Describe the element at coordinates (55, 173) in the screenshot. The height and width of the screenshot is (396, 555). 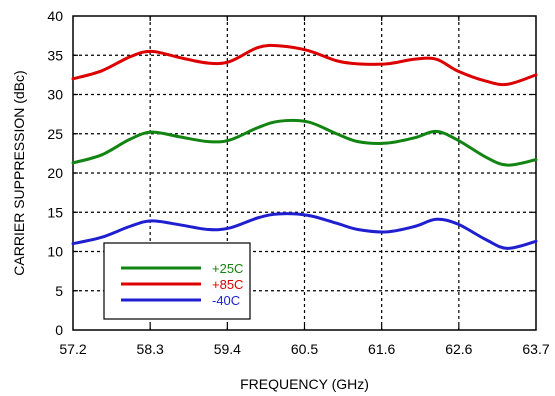
I see `y-tick-label: 20` at that location.